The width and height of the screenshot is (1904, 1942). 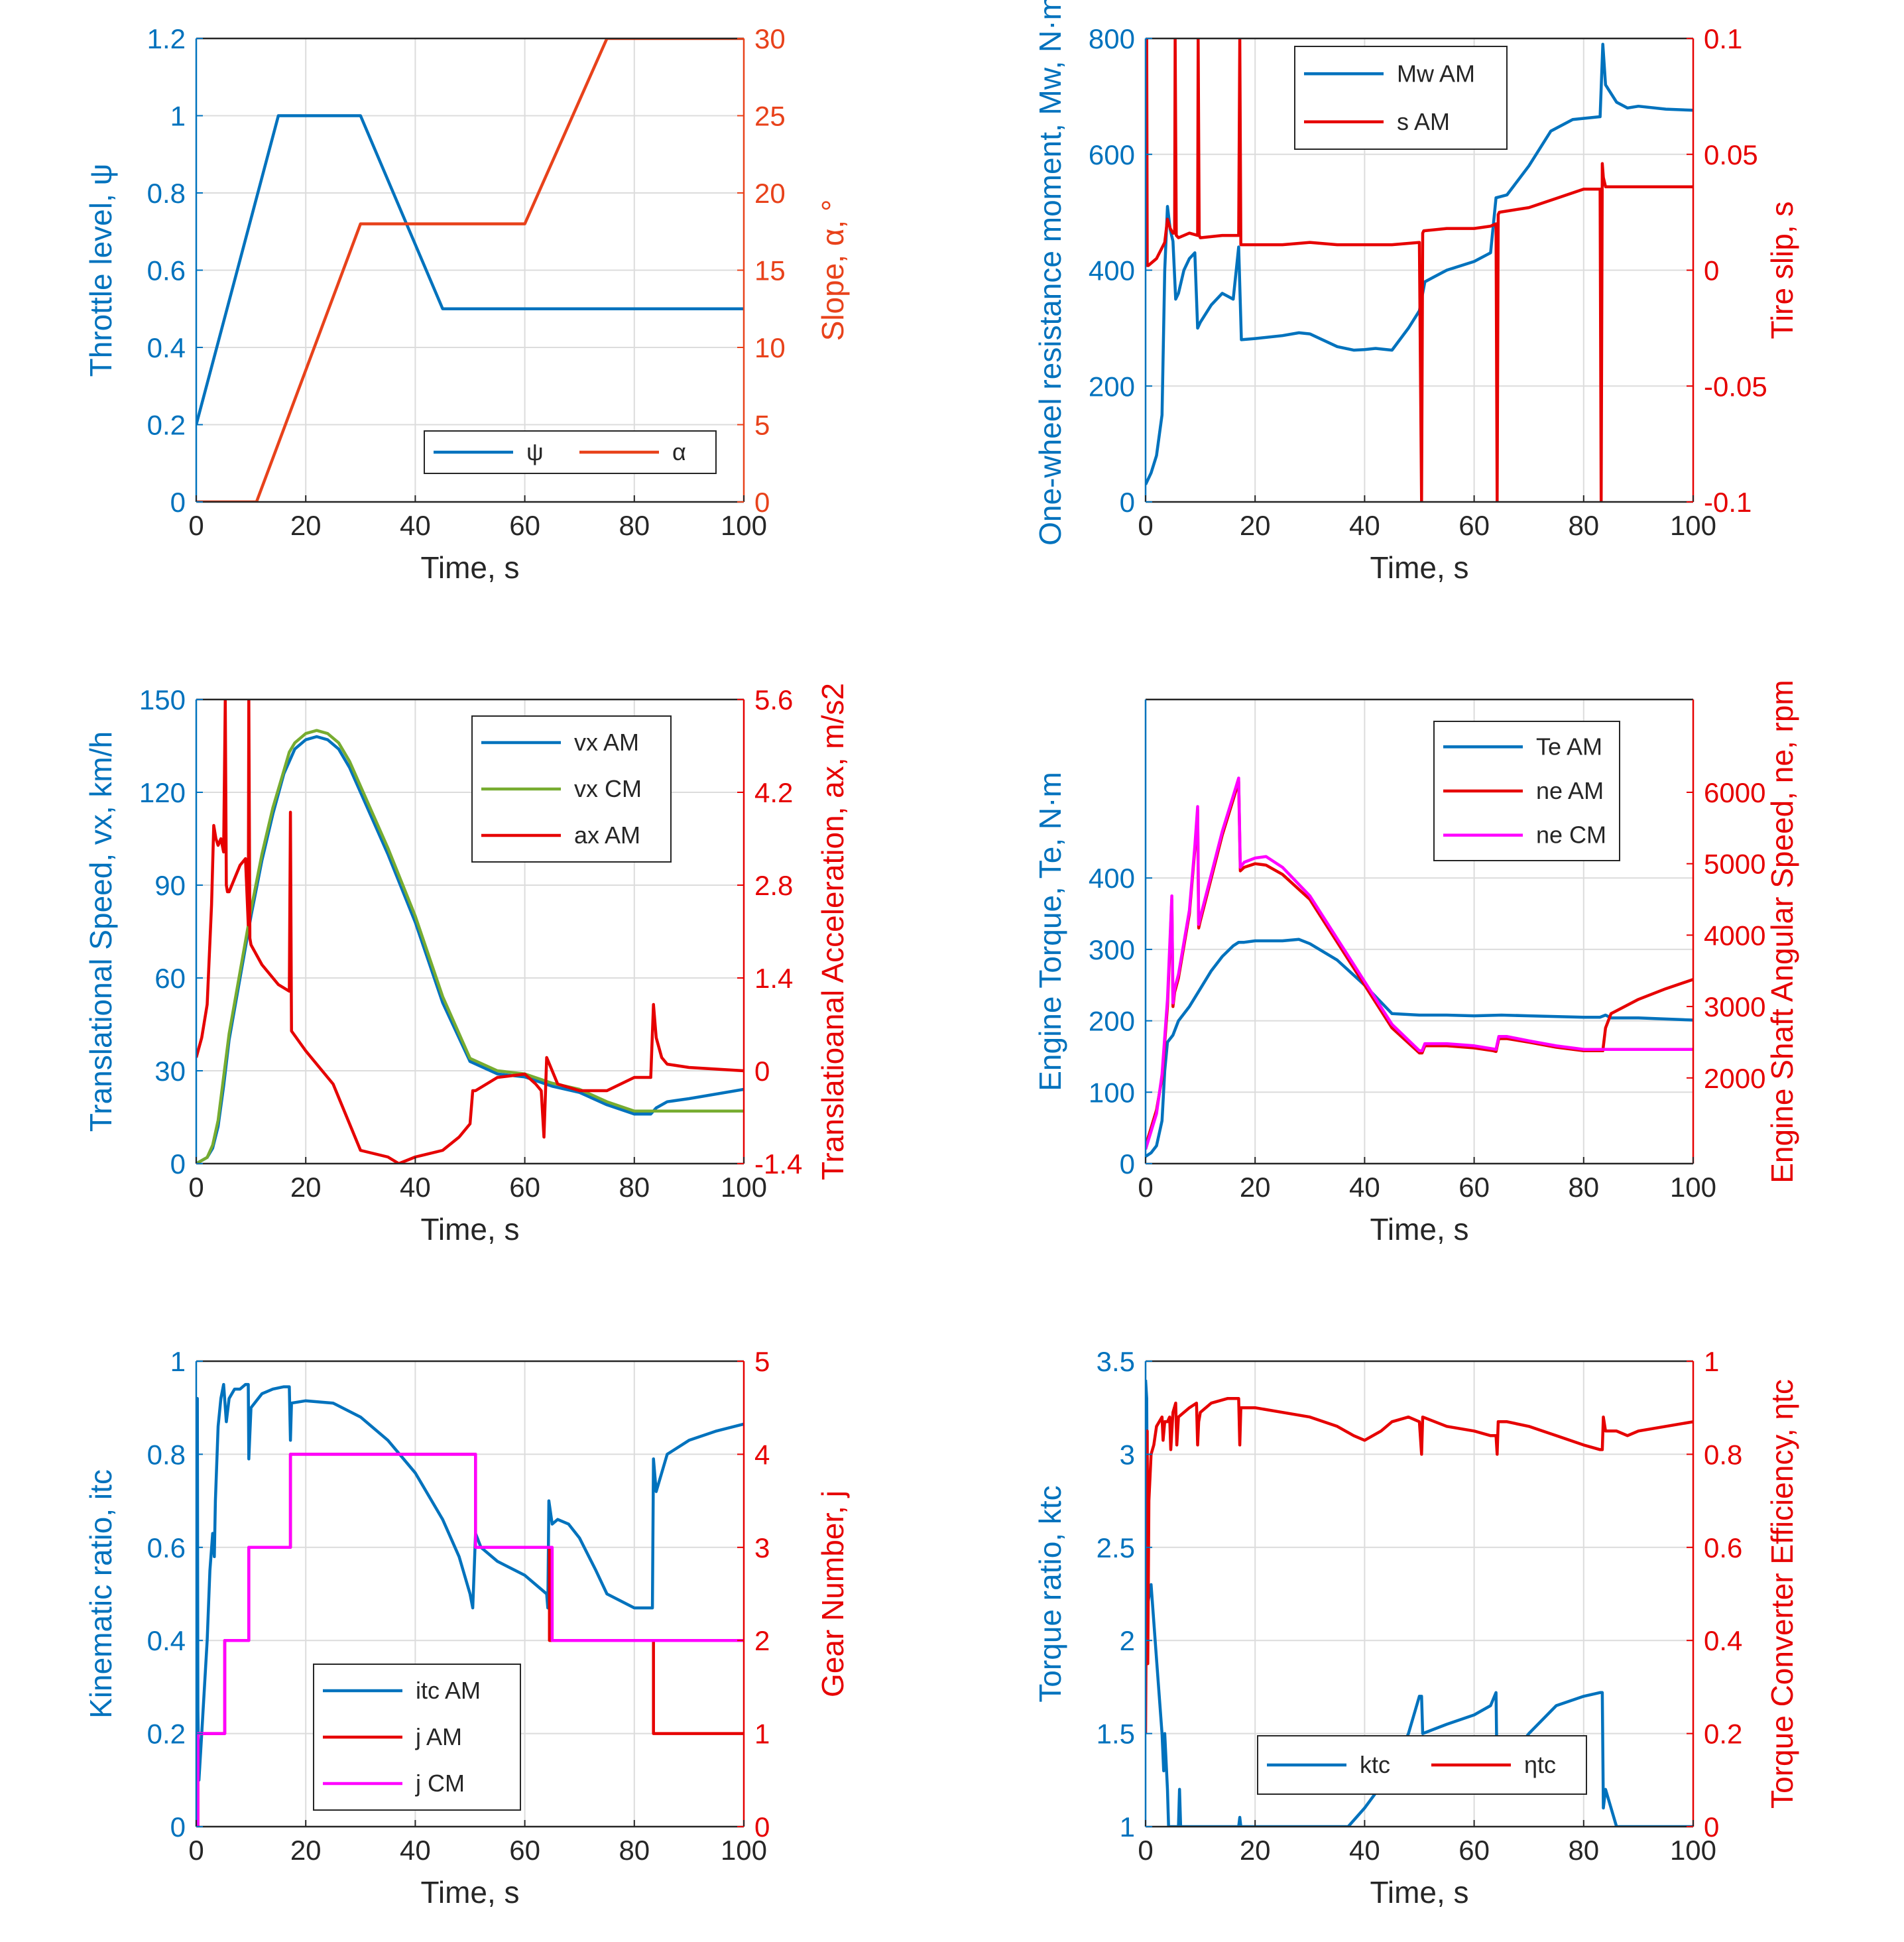 I want to click on y-right-tick-label: 1.4, so click(x=773, y=979).